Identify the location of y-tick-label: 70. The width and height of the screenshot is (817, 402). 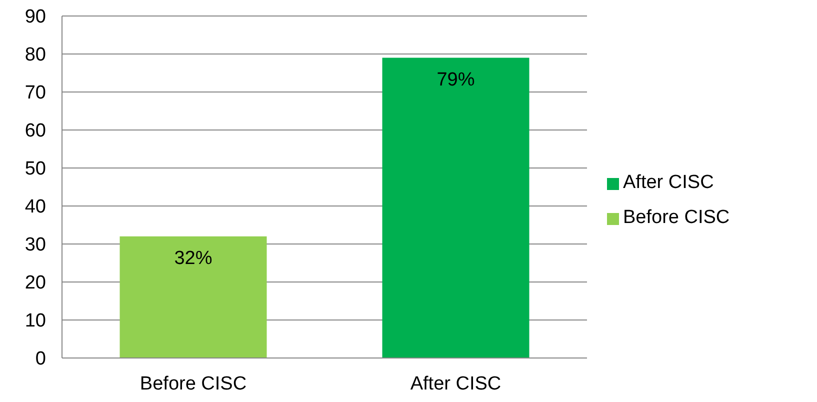
(35, 93).